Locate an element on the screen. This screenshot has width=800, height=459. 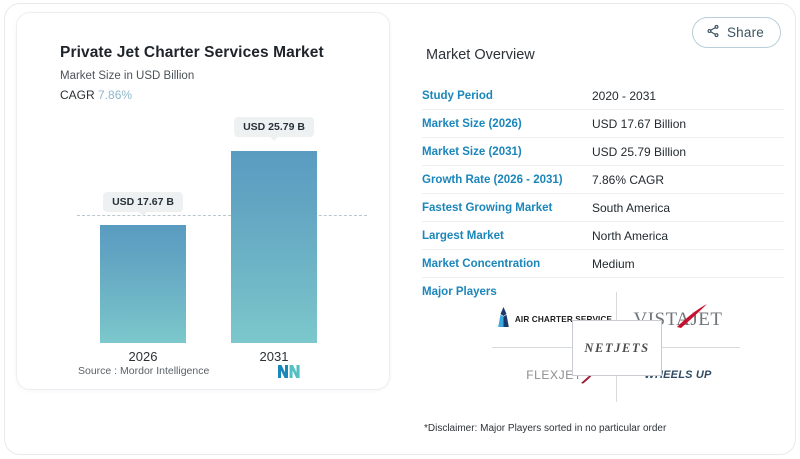
share-button-label: Share is located at coordinates (745, 32).